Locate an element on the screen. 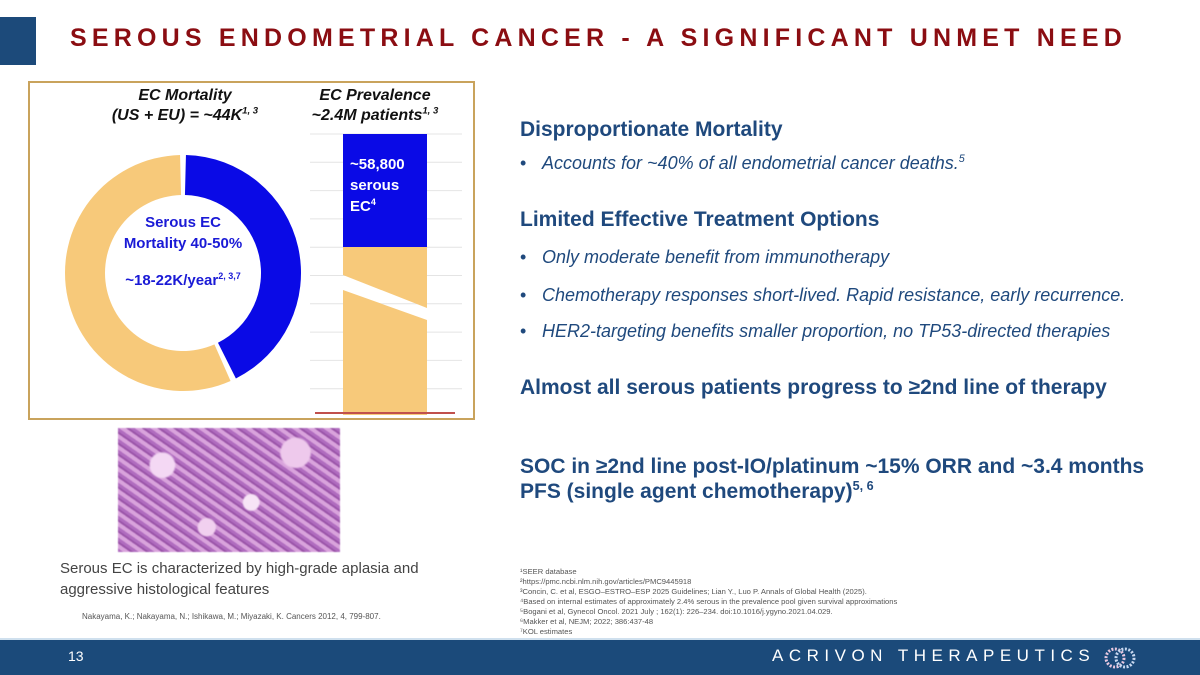  heading-treatment: Limited Effective Treatment Options is located at coordinates (700, 219).